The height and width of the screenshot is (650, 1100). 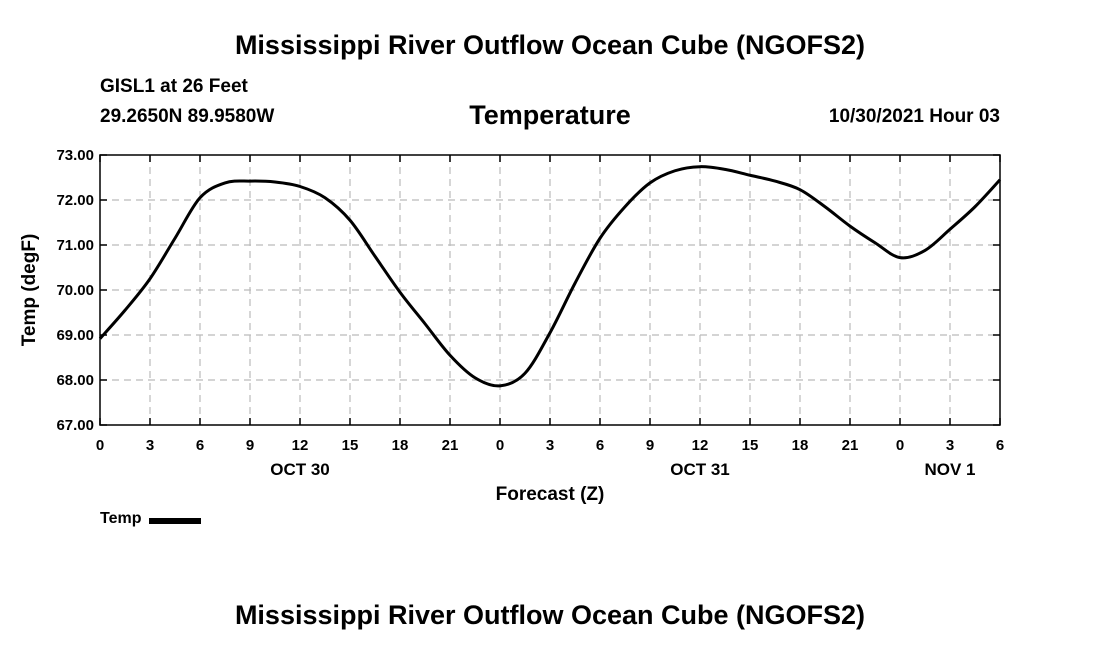 I want to click on legend-swatch-temp, so click(x=175, y=520).